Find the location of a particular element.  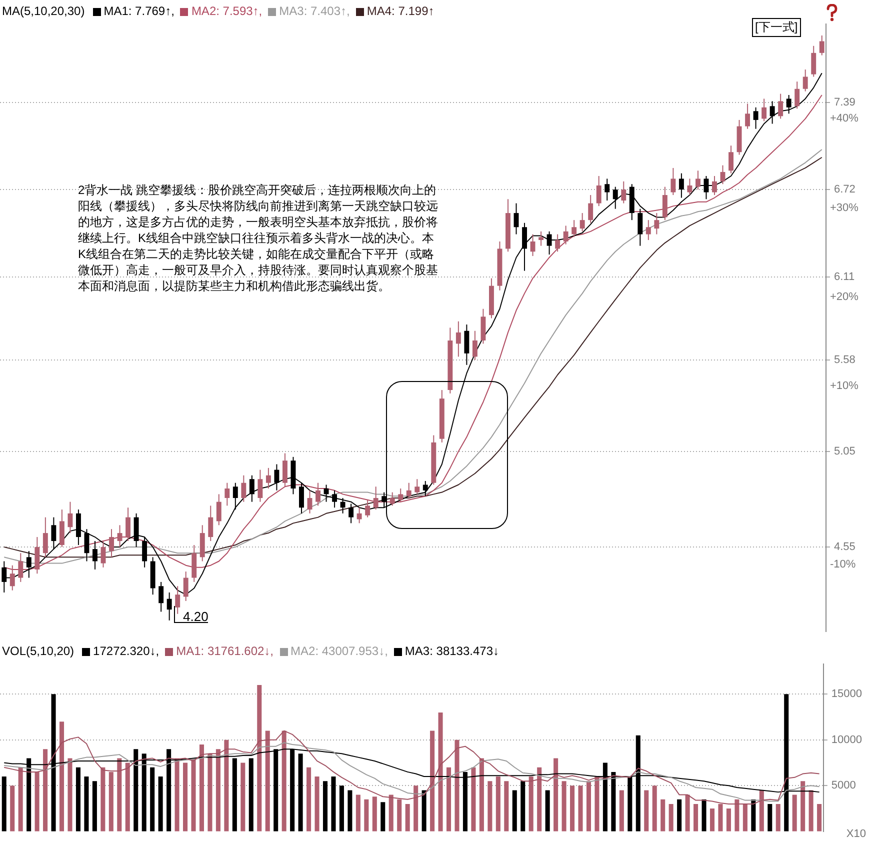

legend-title: VOL(5,10,20) is located at coordinates (38, 651).